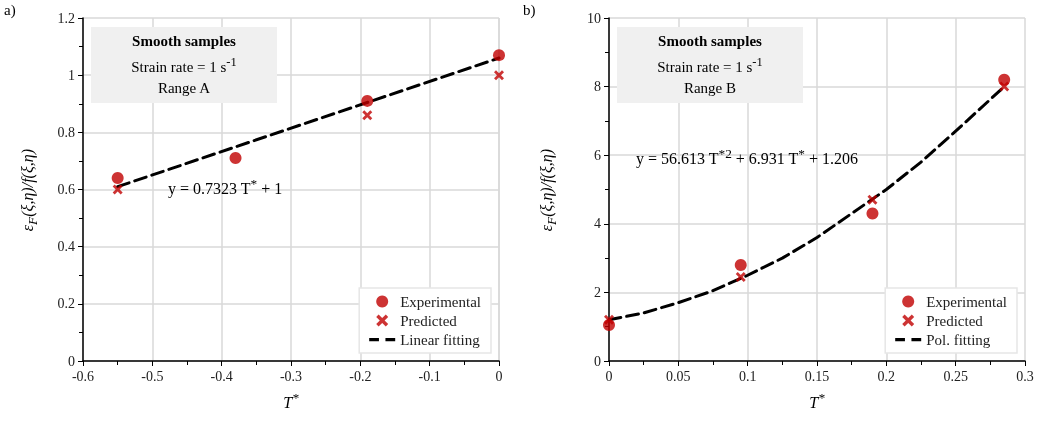 The width and height of the screenshot is (1038, 421). I want to click on annotation: Range A, so click(184, 88).